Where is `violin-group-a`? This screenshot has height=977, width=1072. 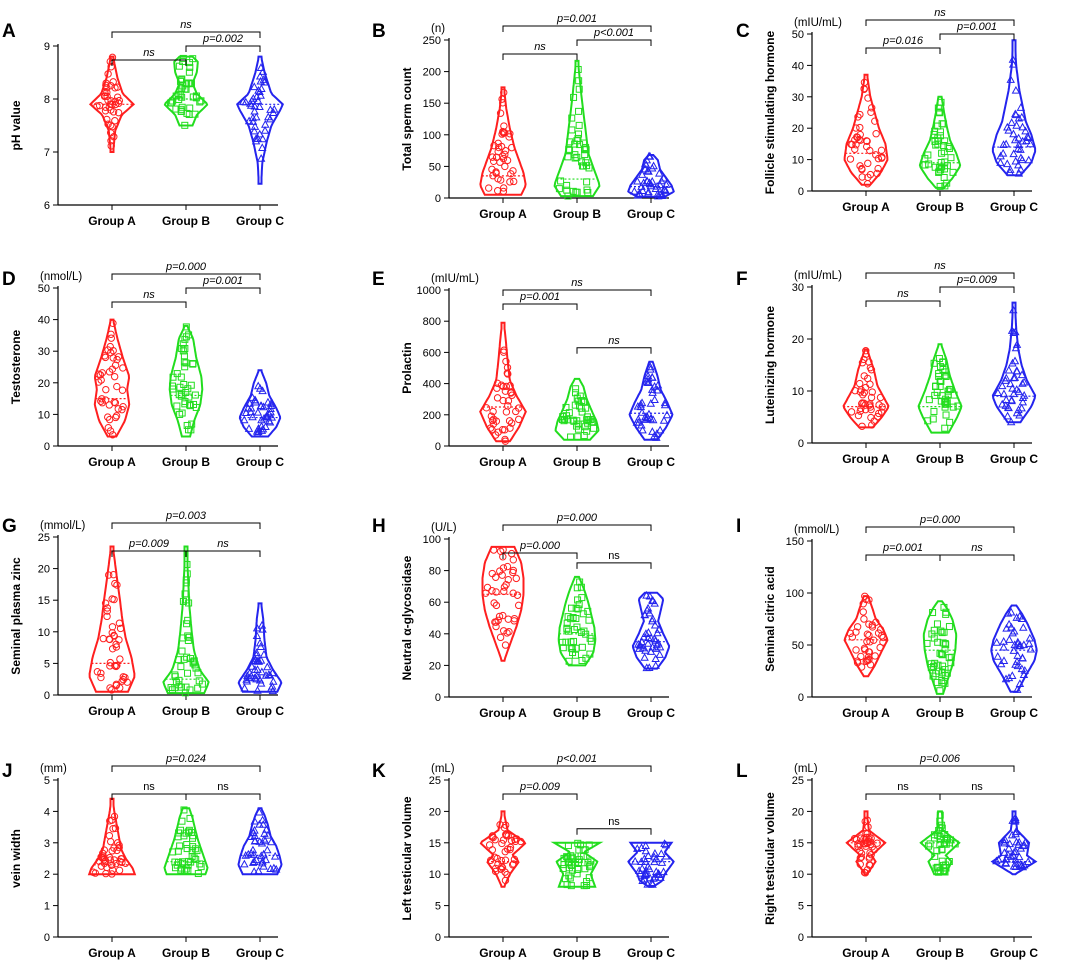 violin-group-a is located at coordinates (503, 141).